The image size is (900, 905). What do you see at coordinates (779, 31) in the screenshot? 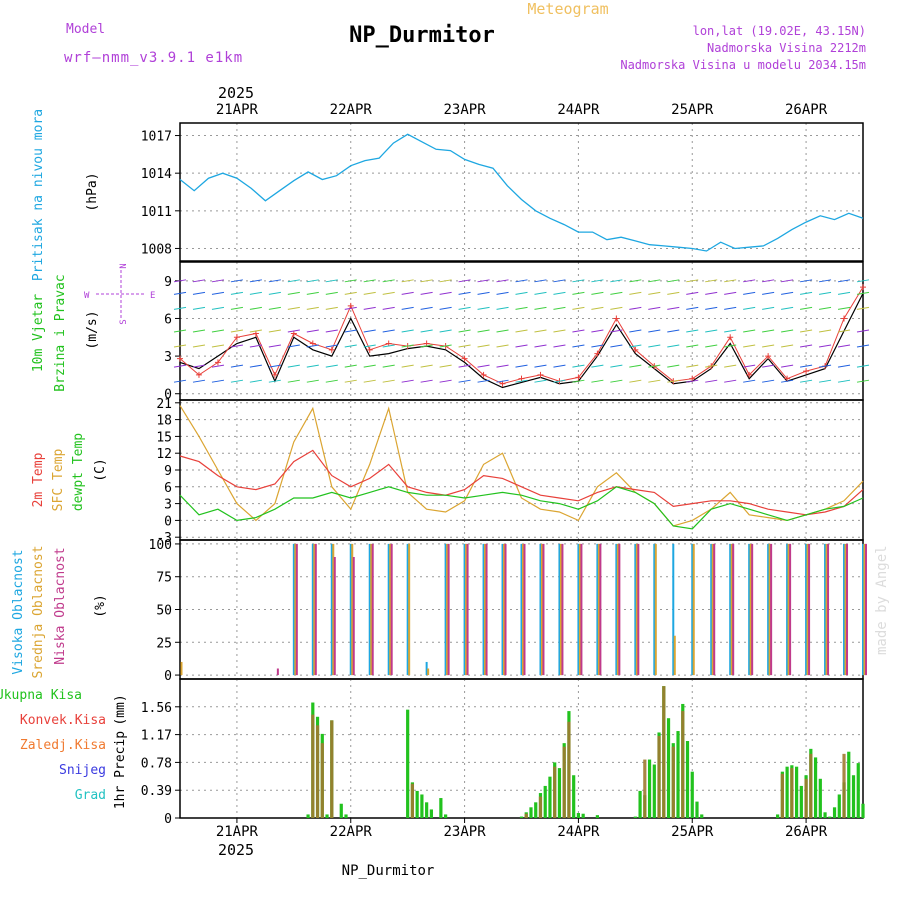
I see `coords-text: lon,lat (19.02E, 43.15N)` at bounding box center [779, 31].